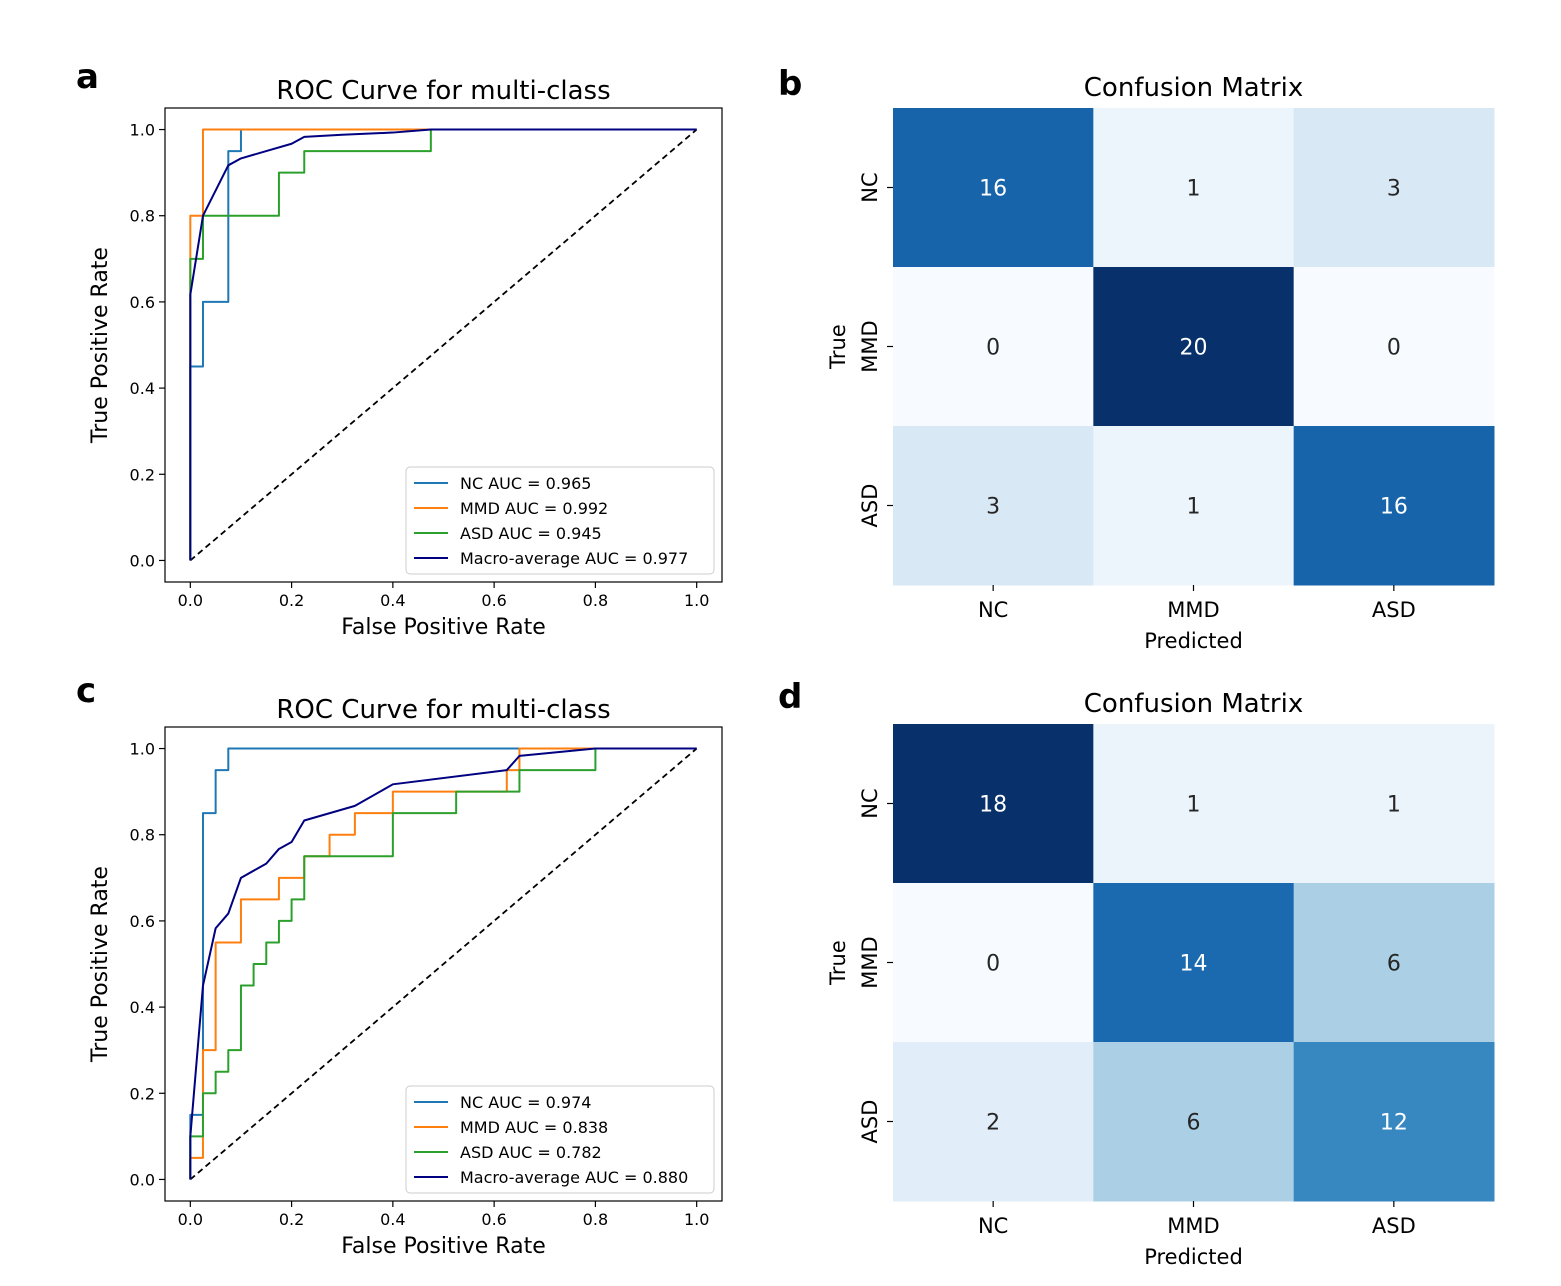 This screenshot has width=1561, height=1286. Describe the element at coordinates (1194, 348) in the screenshot. I see `cell-value: 20` at that location.